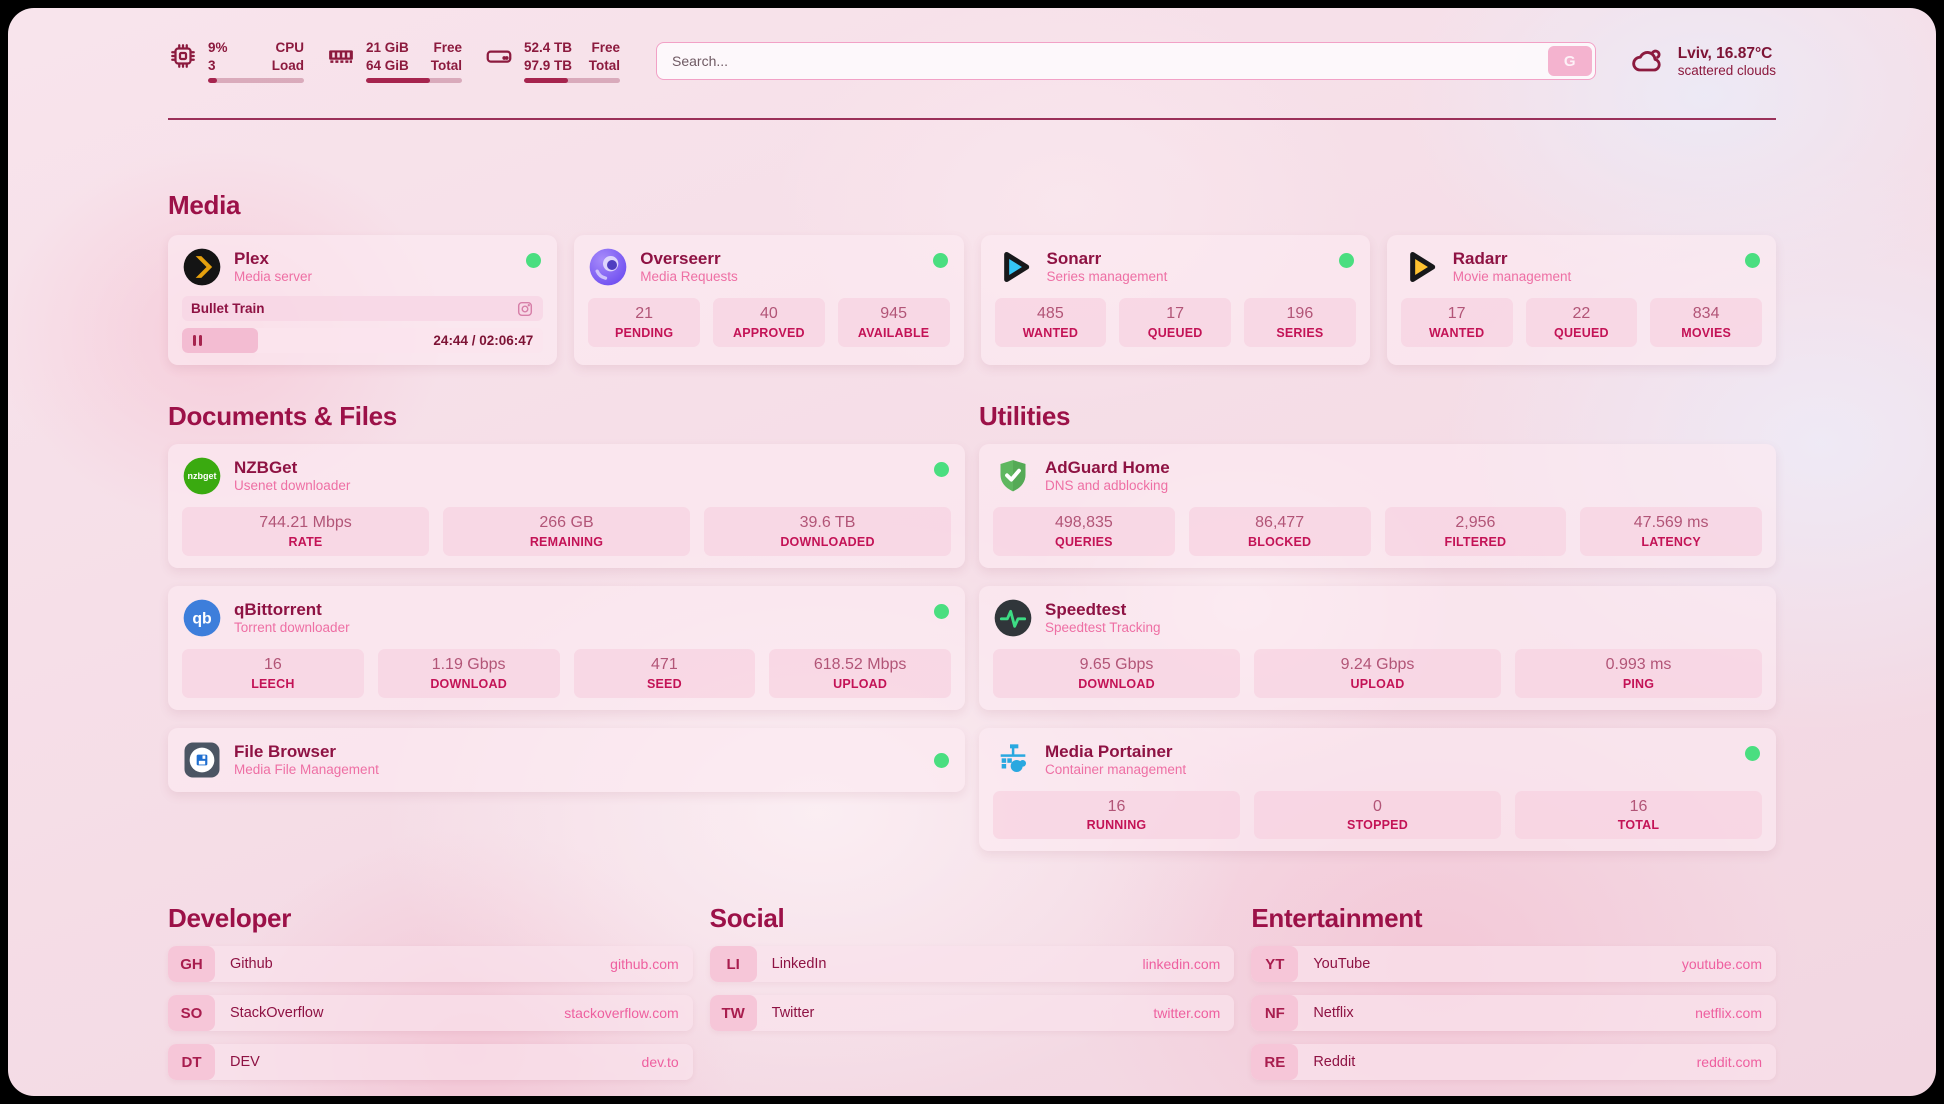 This screenshot has height=1104, width=1944. What do you see at coordinates (1050, 313) in the screenshot?
I see `stat-value: 485` at bounding box center [1050, 313].